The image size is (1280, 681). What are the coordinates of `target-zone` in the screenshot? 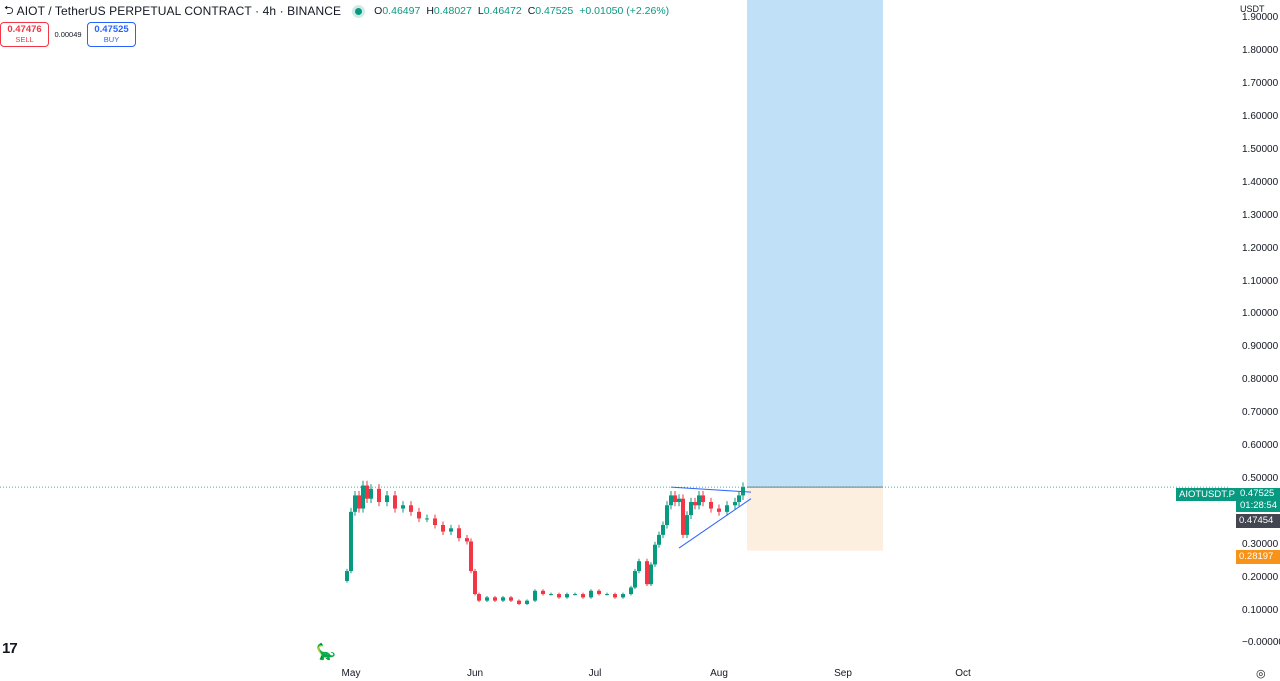 It's located at (815, 244).